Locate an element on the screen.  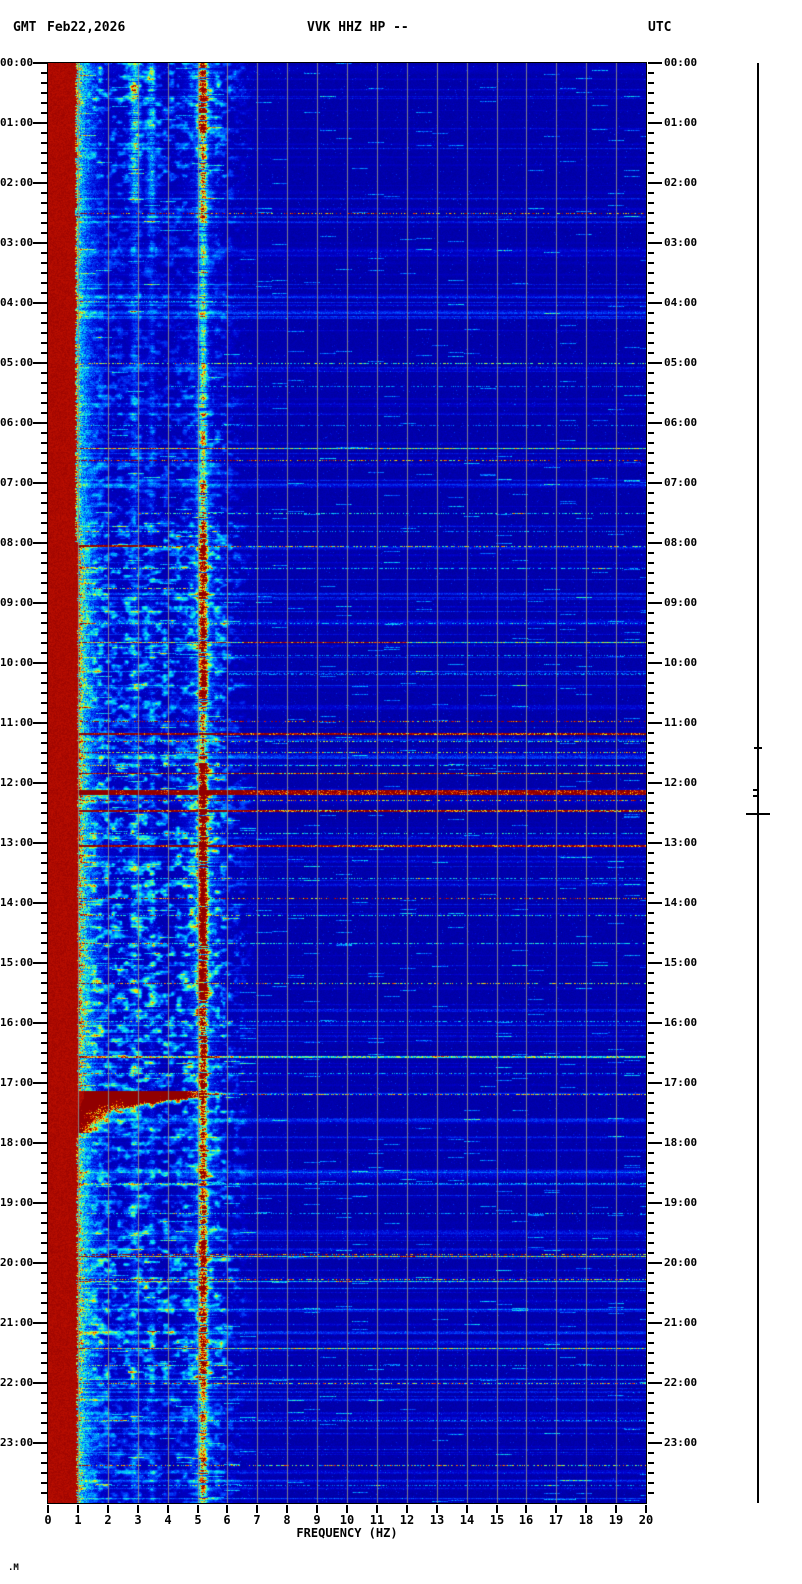
time-label-right: 10:00 is located at coordinates (681, 662).